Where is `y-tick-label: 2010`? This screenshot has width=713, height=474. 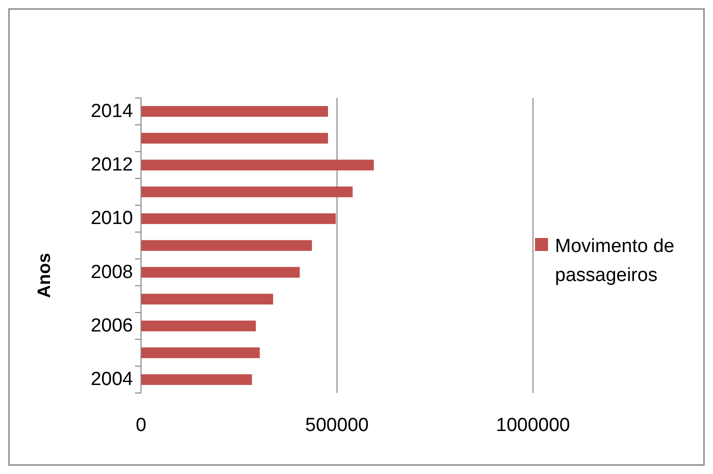
y-tick-label: 2010 is located at coordinates (111, 219).